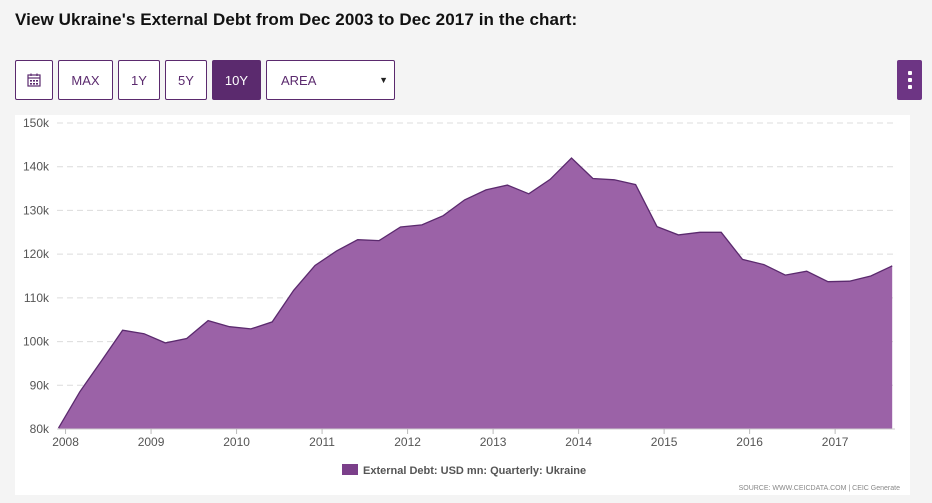 This screenshot has width=932, height=503. Describe the element at coordinates (36, 342) in the screenshot. I see `y-tick-label: 100k` at that location.